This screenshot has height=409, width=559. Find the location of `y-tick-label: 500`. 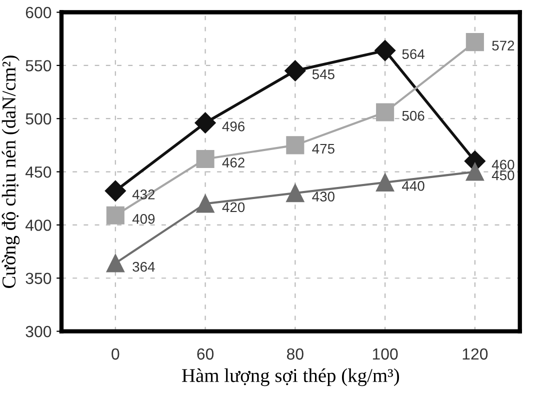

y-tick-label: 500 is located at coordinates (39, 119).